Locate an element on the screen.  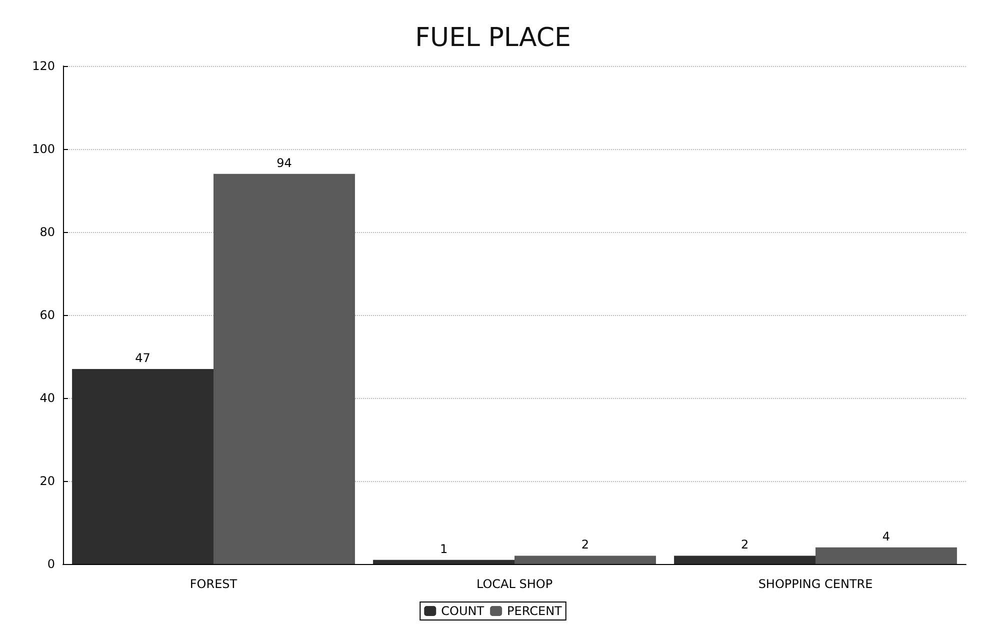
chart-title: FUEL PLACE is located at coordinates (493, 38).